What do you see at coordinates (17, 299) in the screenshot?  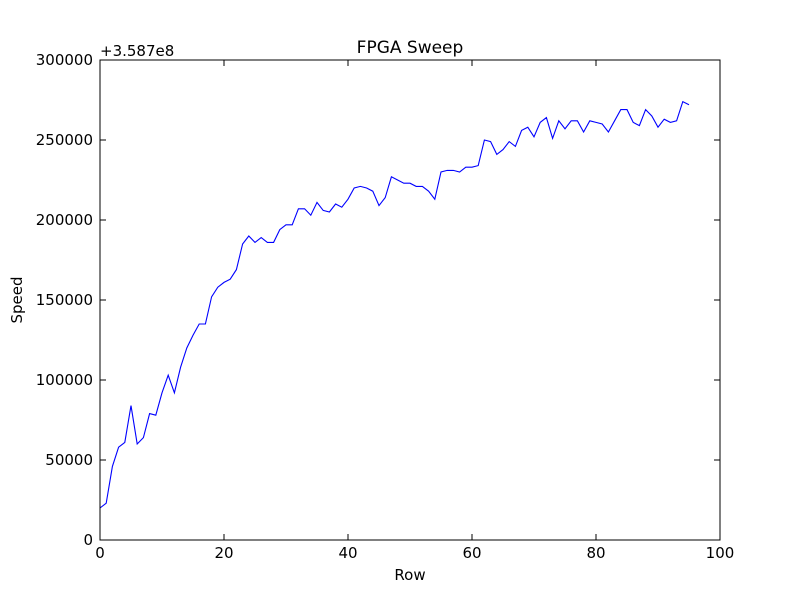 I see `y-axis-label: Speed` at bounding box center [17, 299].